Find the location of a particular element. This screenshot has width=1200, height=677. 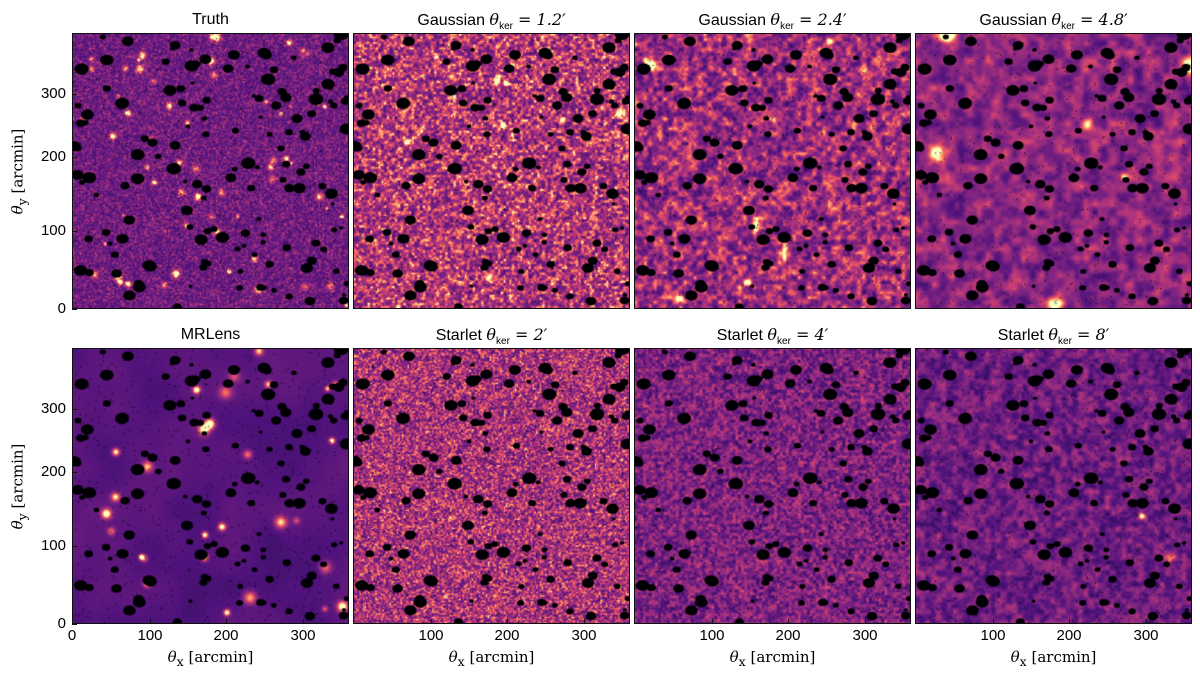

map-panel-mrlens is located at coordinates (210, 486).